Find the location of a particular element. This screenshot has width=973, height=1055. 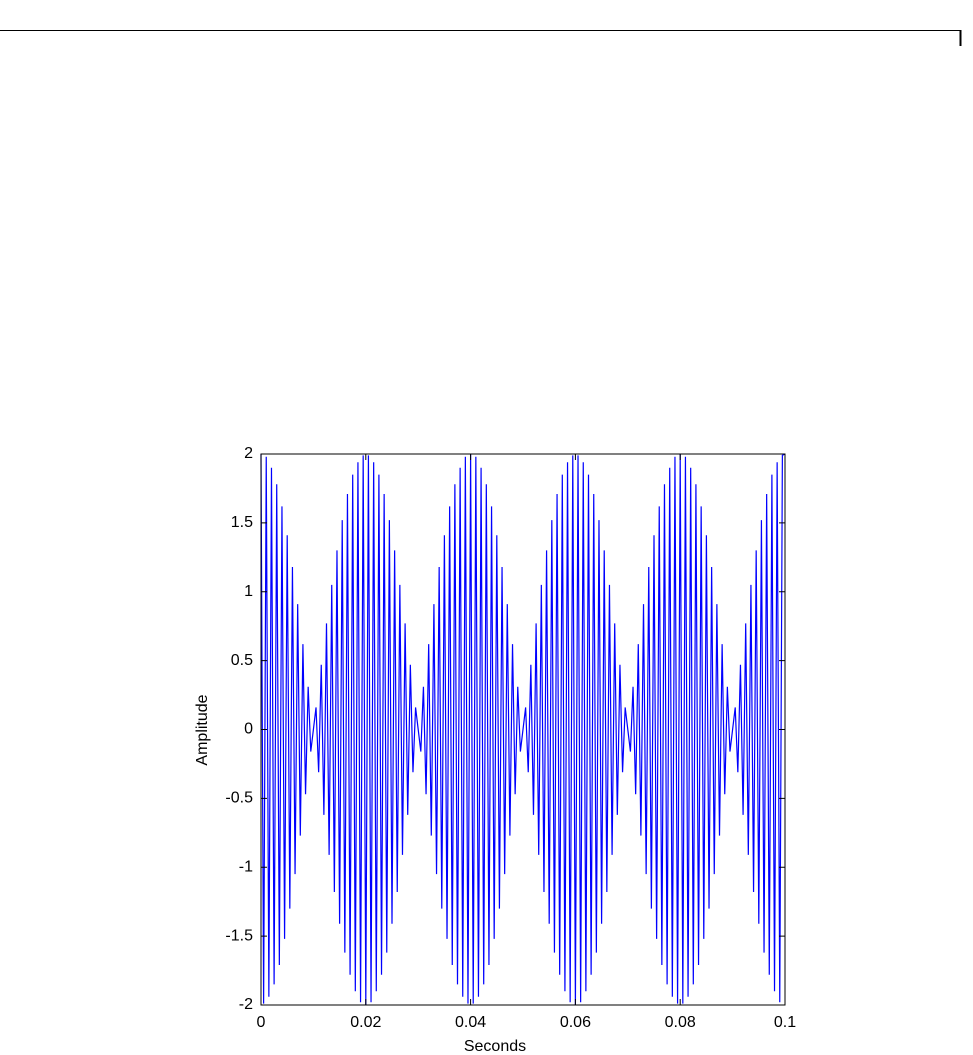

y-tick-label: 2 is located at coordinates (248, 453).